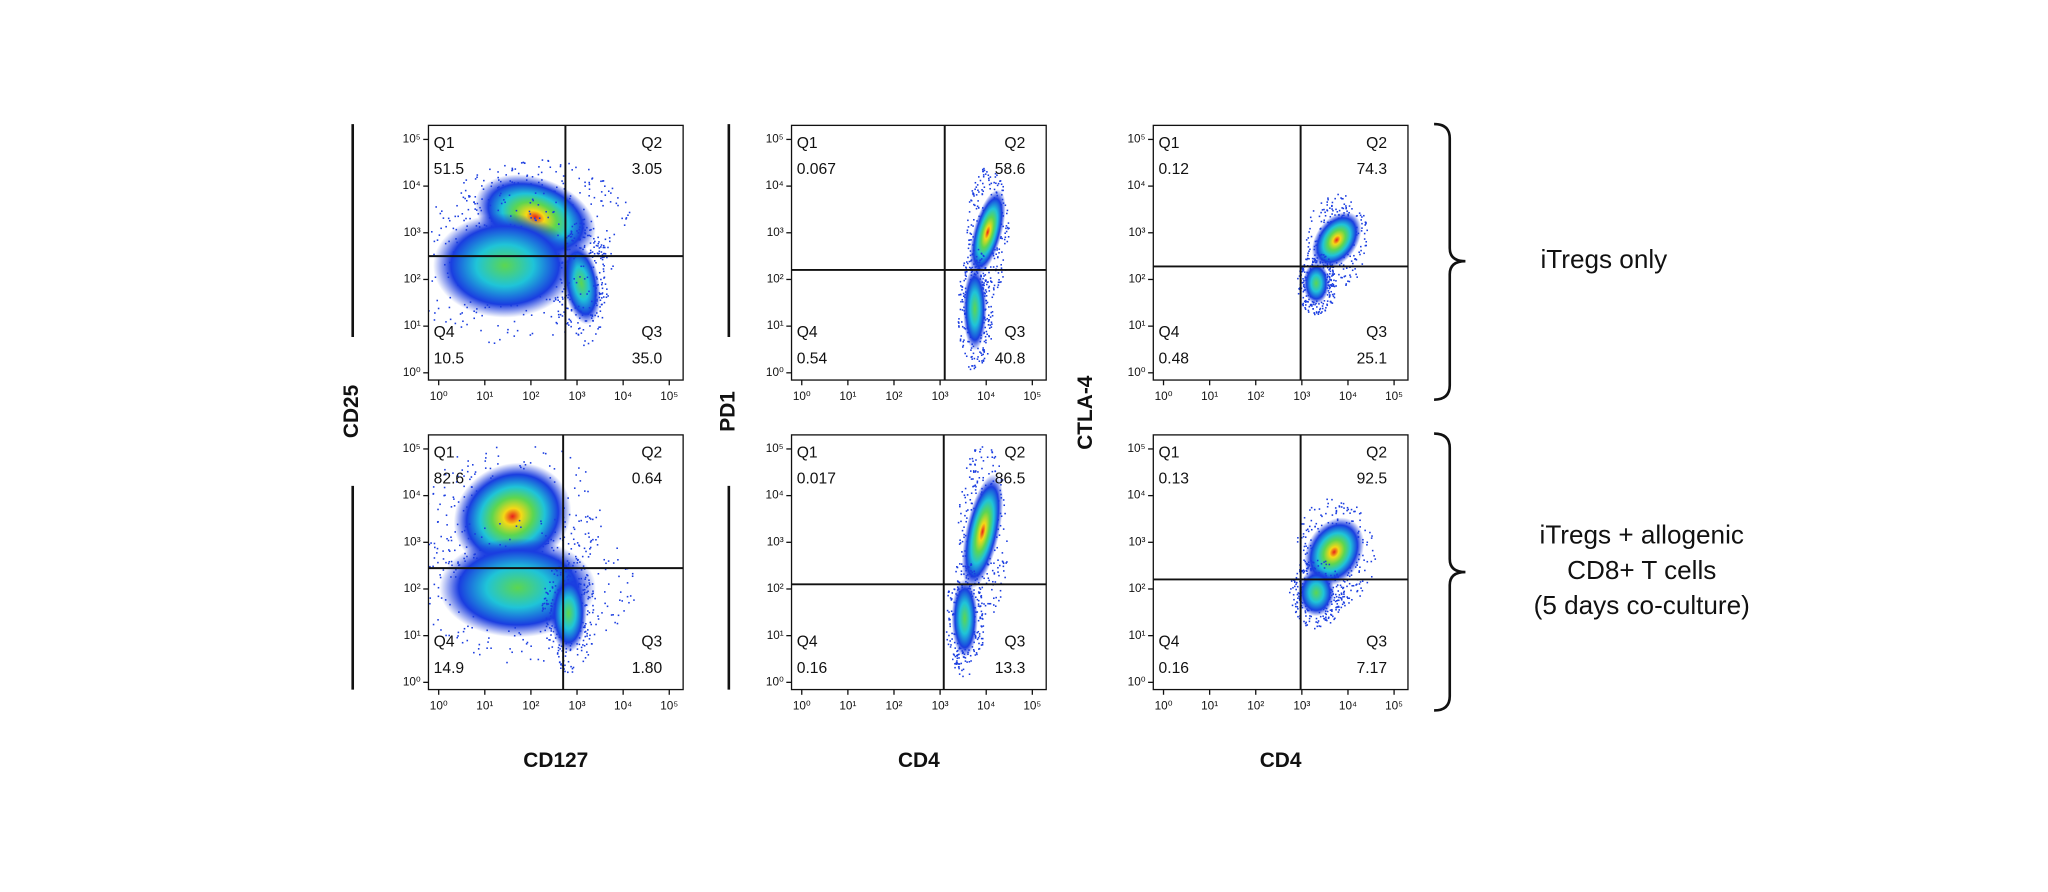  What do you see at coordinates (1450, 572) in the screenshot?
I see `bracket` at bounding box center [1450, 572].